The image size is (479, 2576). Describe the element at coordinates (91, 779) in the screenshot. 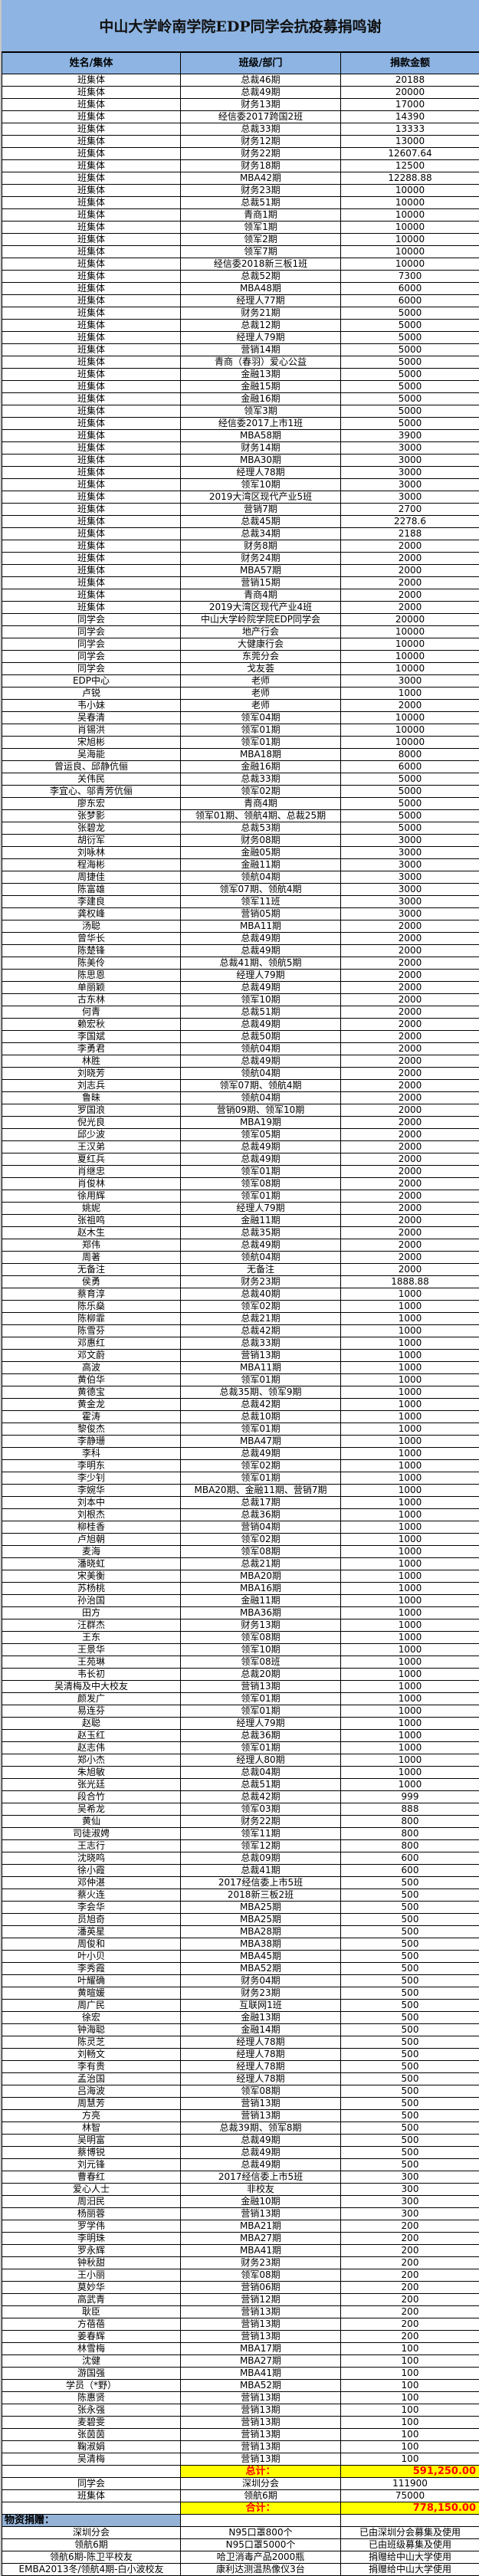

I see `donor-name: 关伟民` at that location.